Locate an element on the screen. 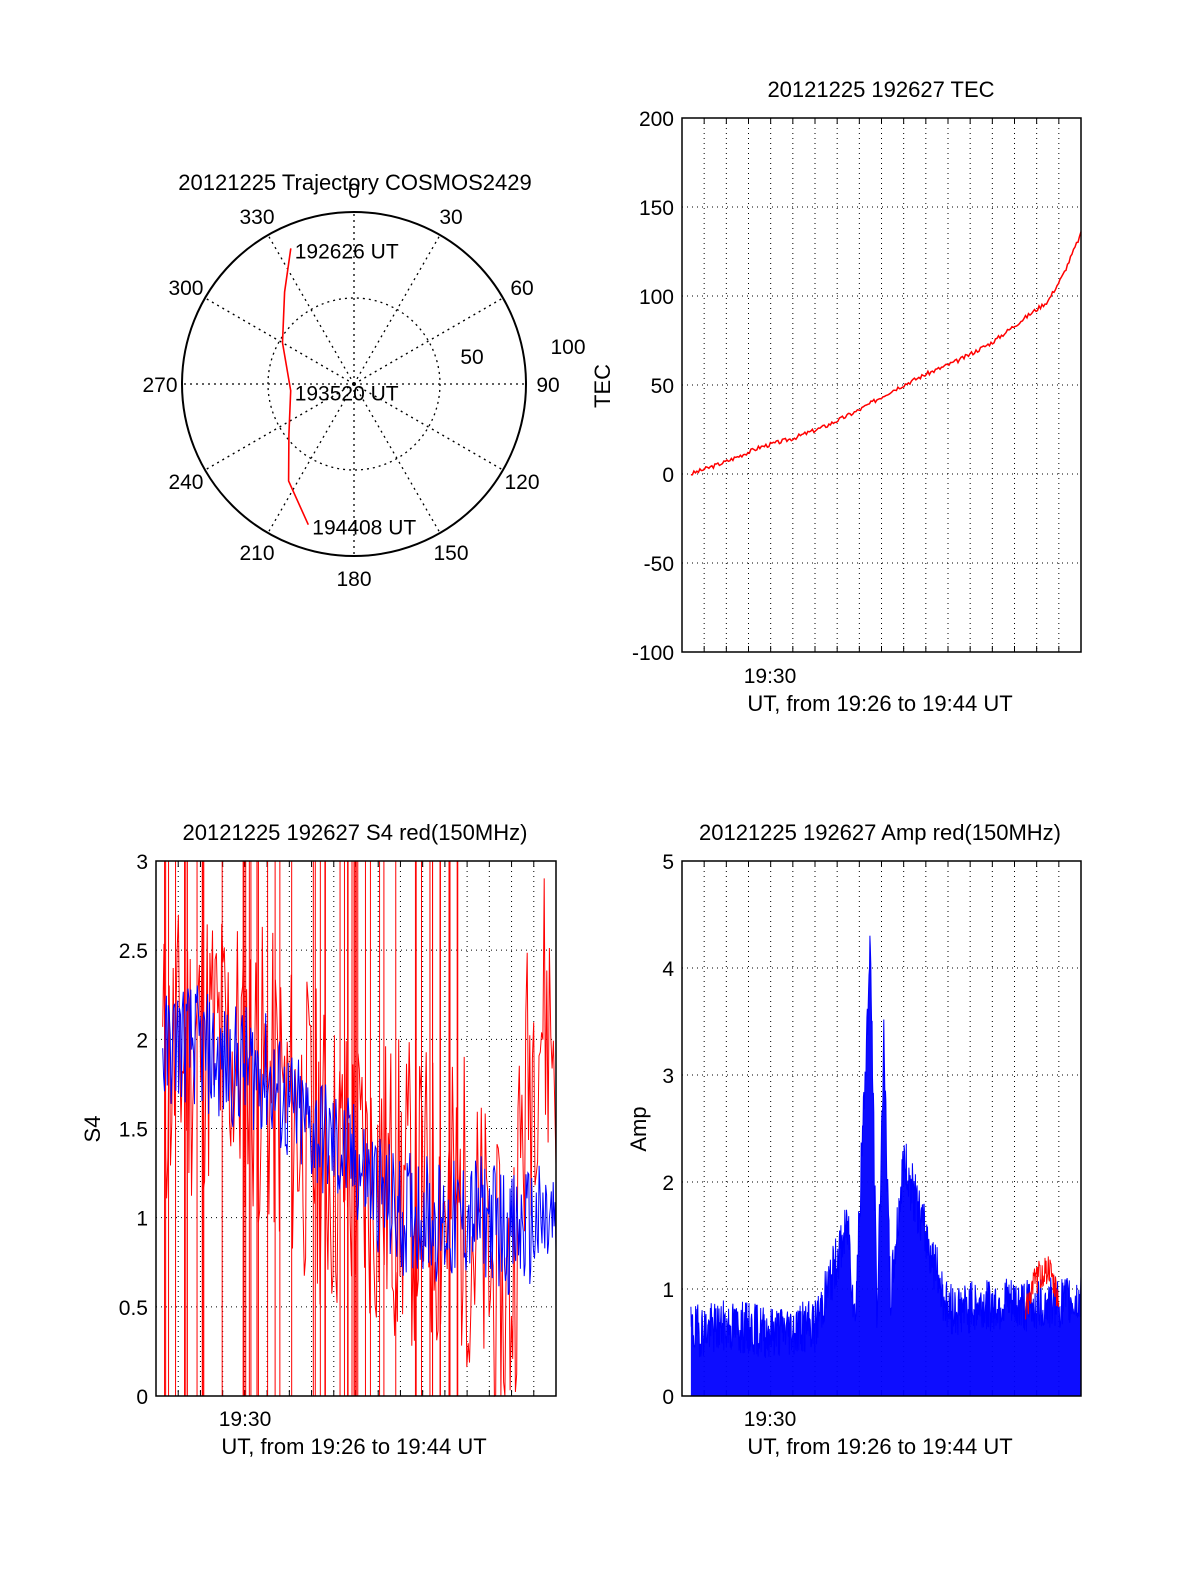  y-tick-label: 150 is located at coordinates (656, 208).